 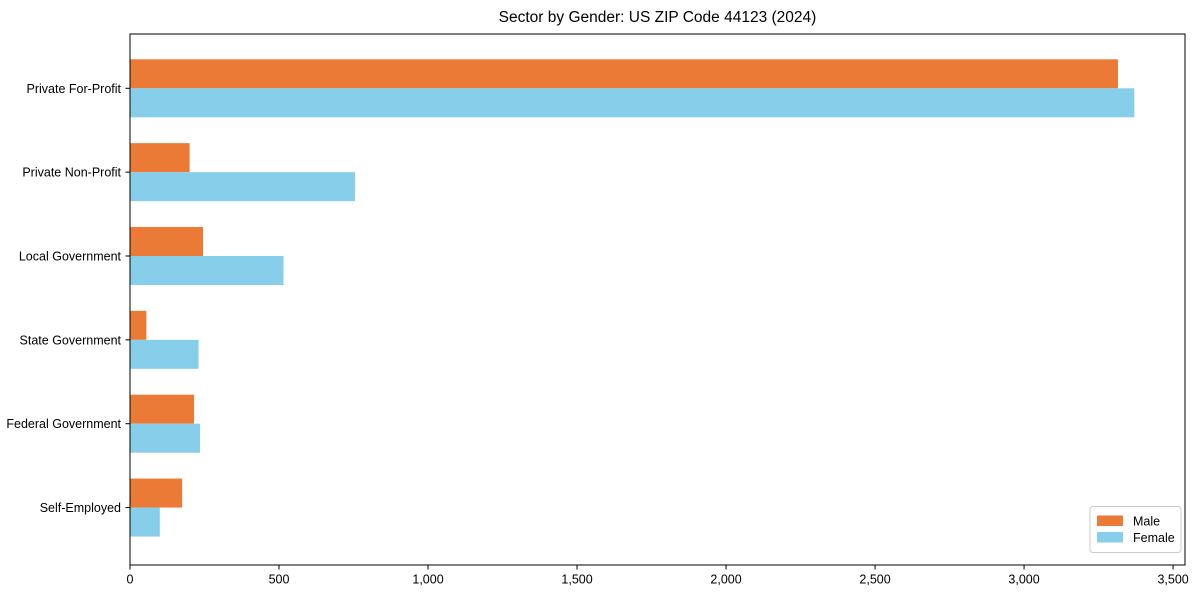 What do you see at coordinates (576, 580) in the screenshot?
I see `x-axis-tick-label: 1,500` at bounding box center [576, 580].